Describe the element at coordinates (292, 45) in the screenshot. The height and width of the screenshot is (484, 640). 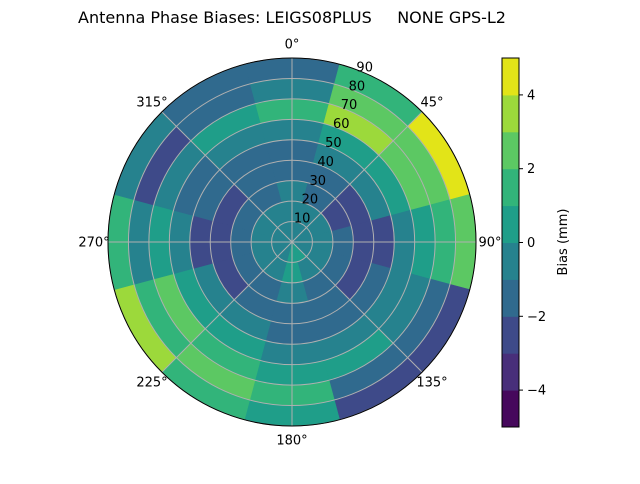
I see `angular-tick-label: 0°` at that location.